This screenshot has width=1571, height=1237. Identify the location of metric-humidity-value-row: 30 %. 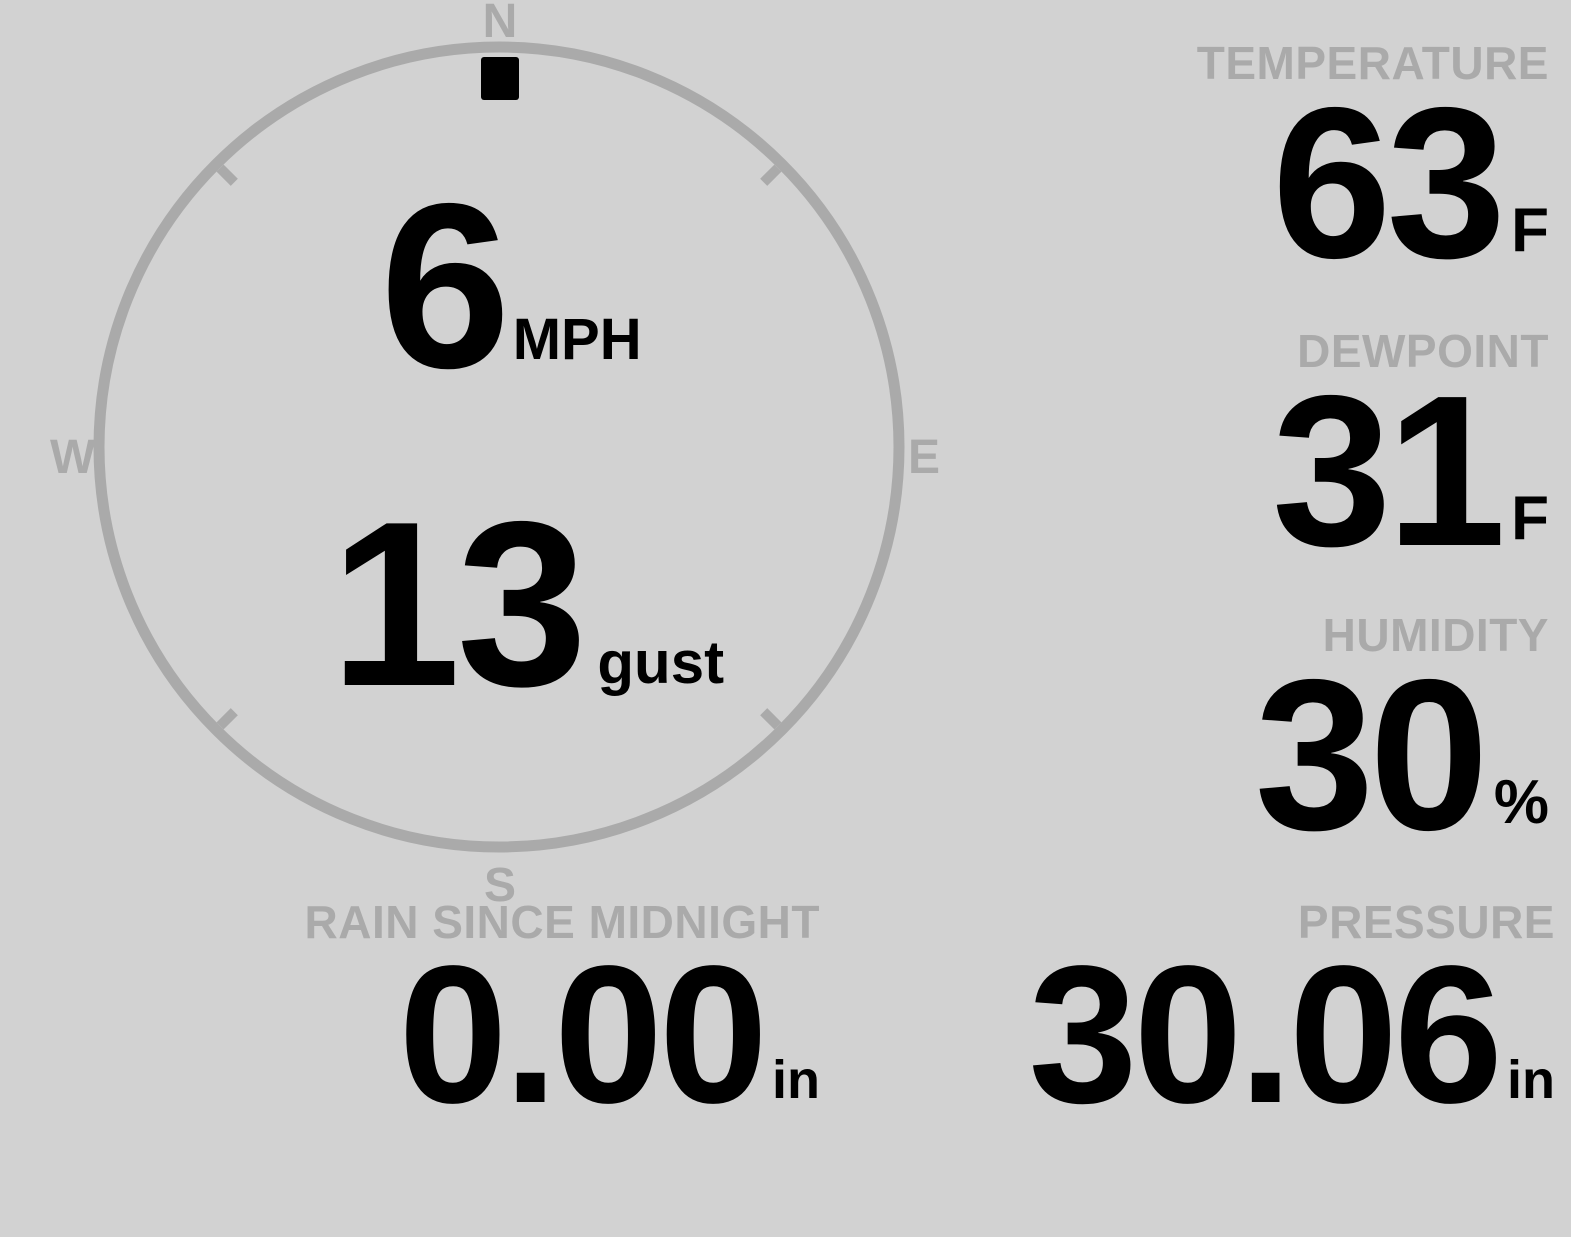
(1269, 754).